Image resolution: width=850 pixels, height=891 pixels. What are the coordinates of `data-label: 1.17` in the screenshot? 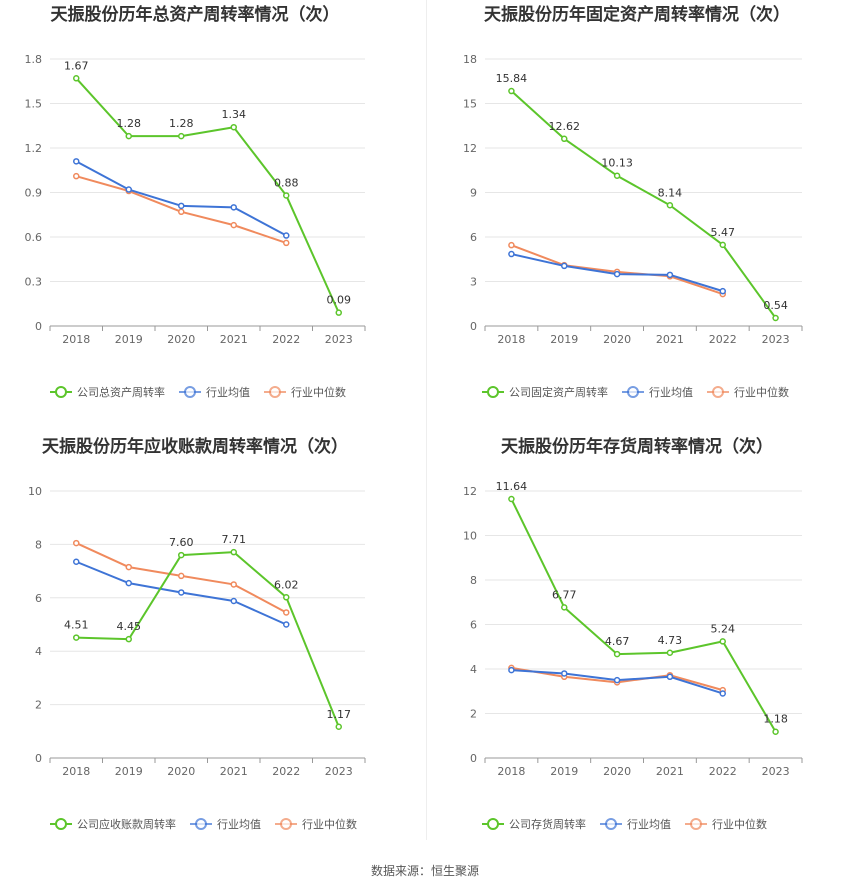 It's located at (339, 714).